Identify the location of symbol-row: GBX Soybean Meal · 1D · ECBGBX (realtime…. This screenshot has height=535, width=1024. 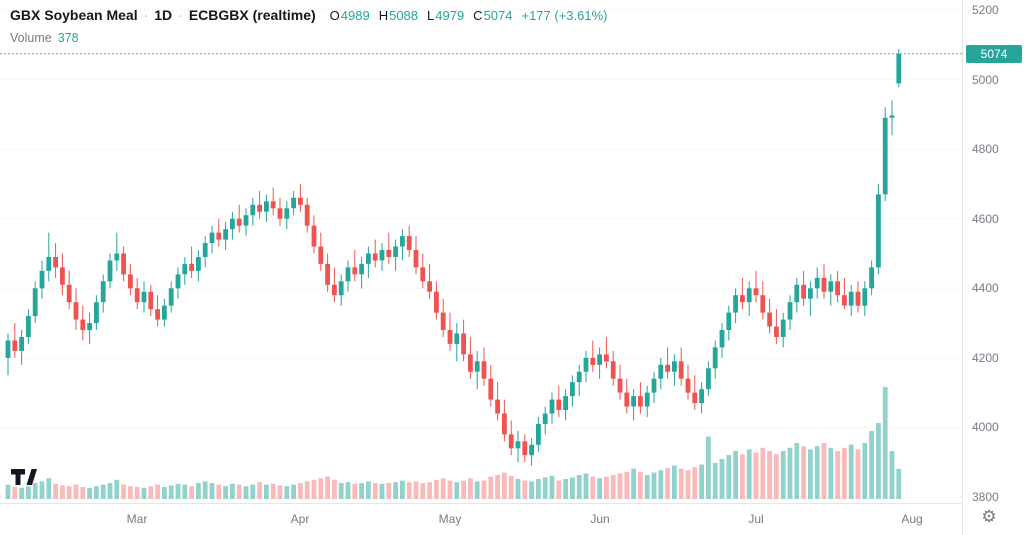
(309, 15).